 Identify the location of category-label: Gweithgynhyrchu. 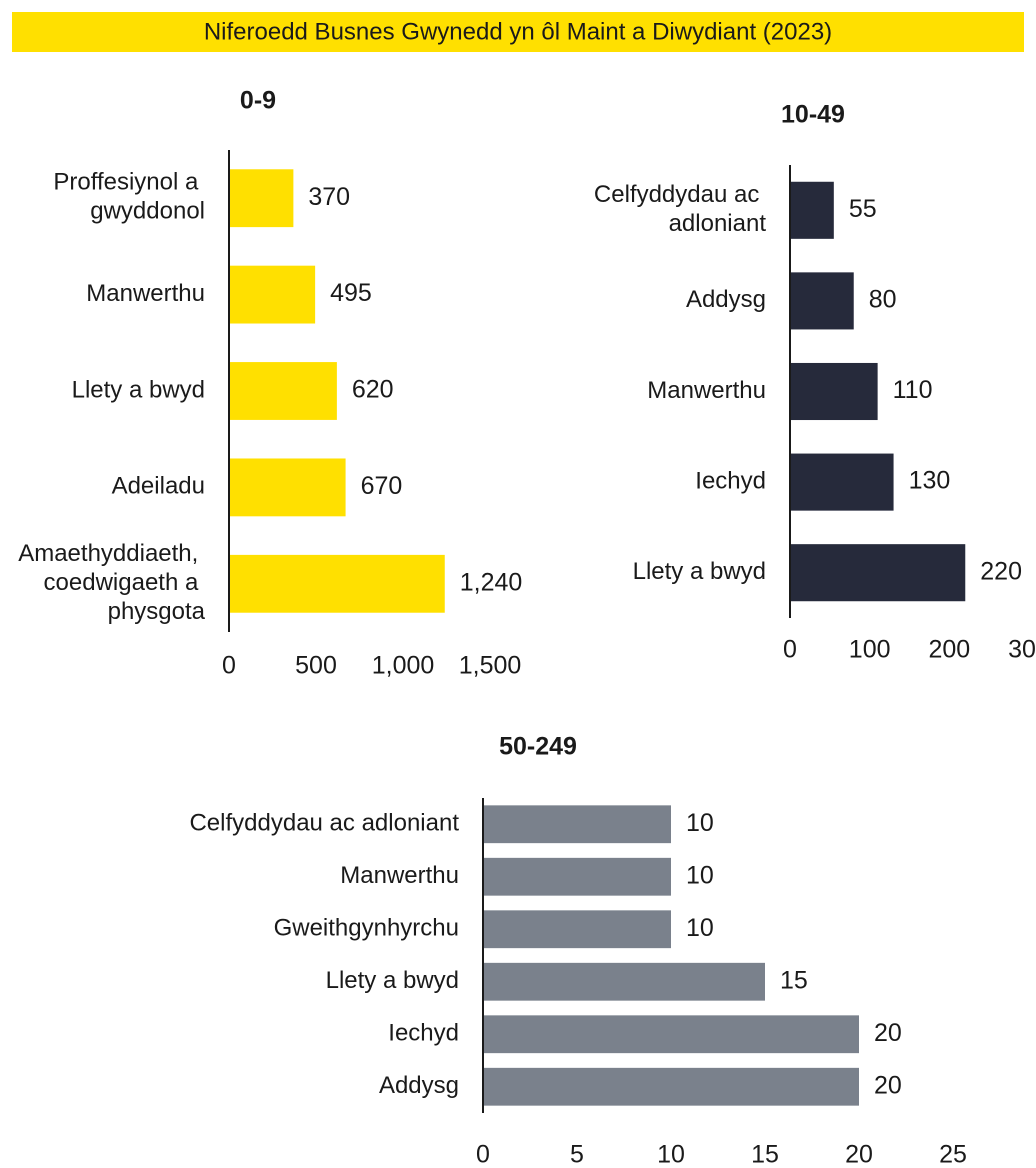
(366, 928).